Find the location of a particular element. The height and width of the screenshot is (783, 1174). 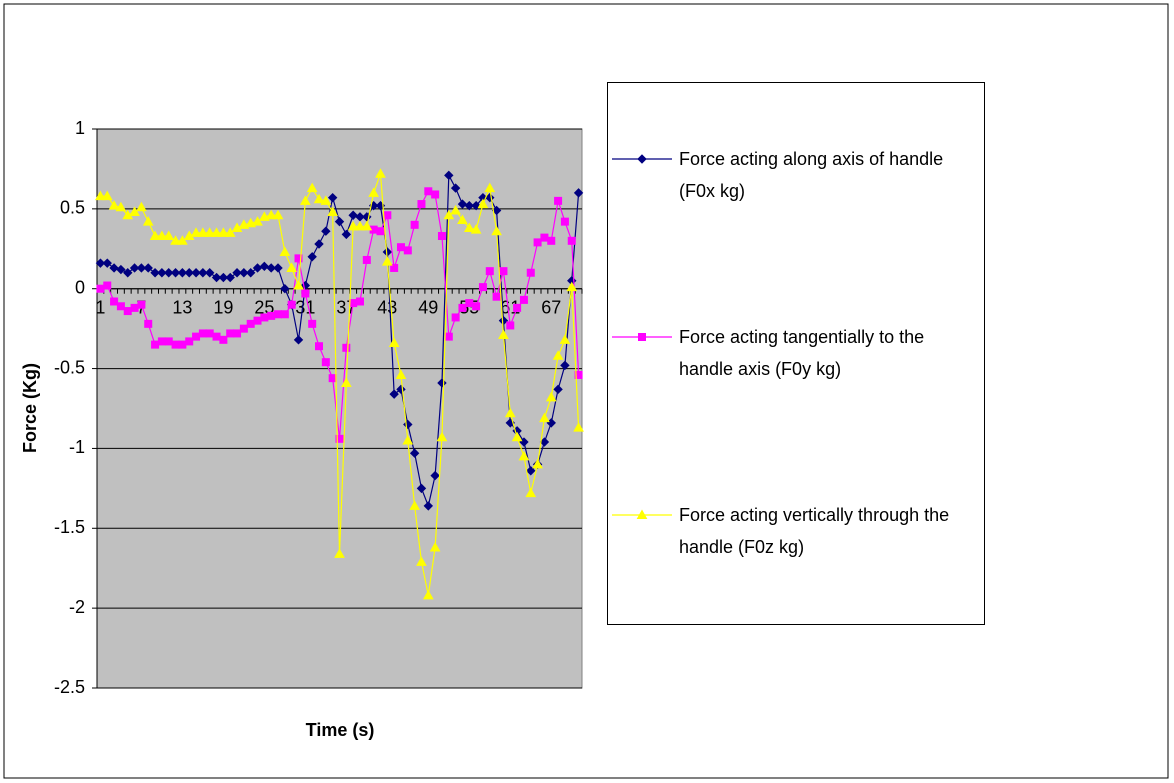

x-tick-label: 49 is located at coordinates (428, 307).